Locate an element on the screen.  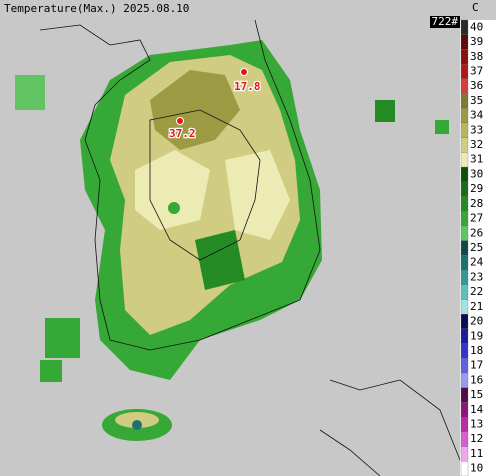
scale-label: 27 is located at coordinates (476, 218).